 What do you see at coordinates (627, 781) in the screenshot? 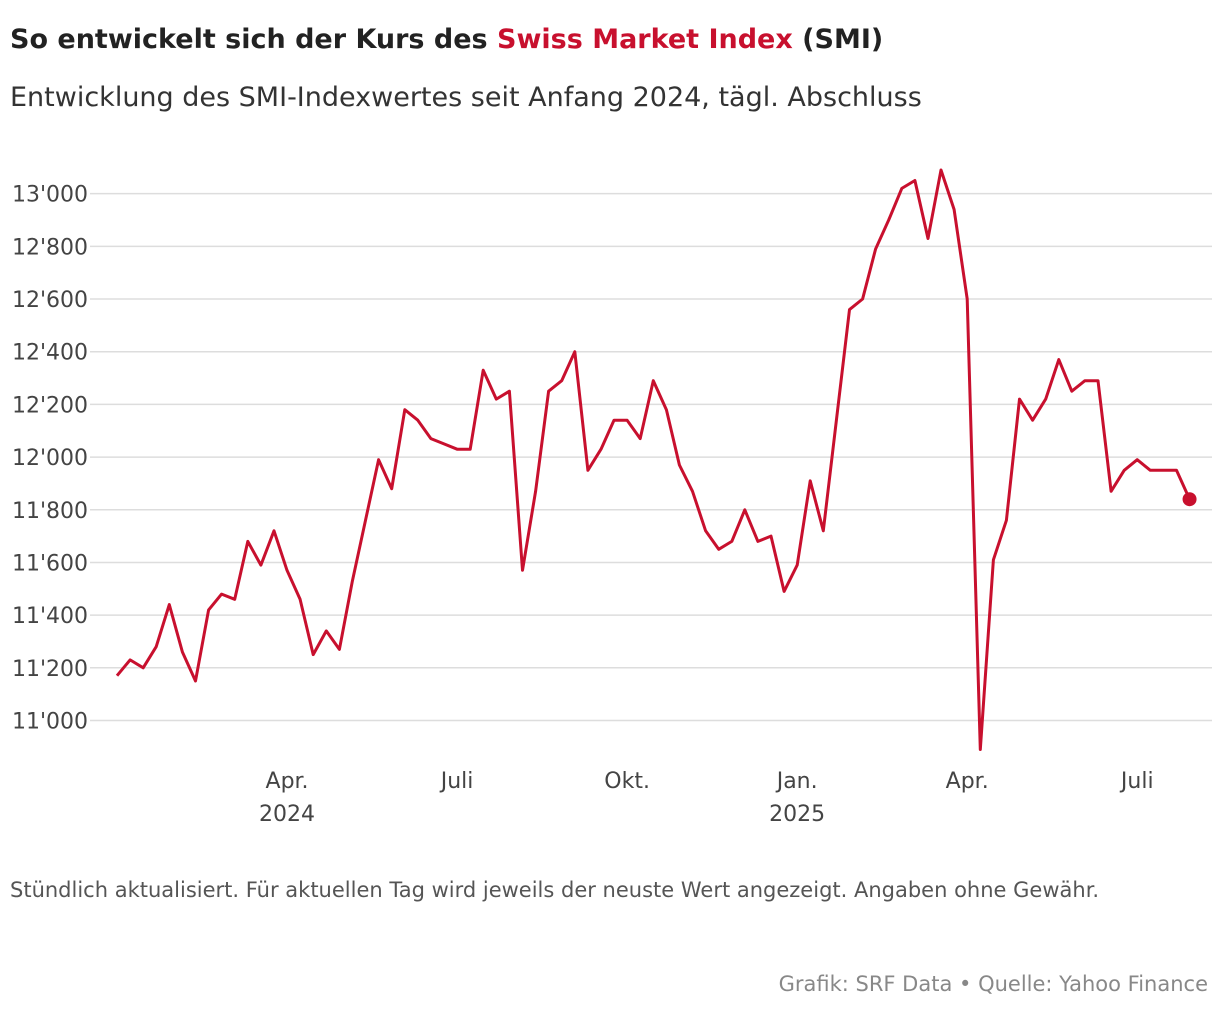
I see `x-tick-label: Okt.` at bounding box center [627, 781].